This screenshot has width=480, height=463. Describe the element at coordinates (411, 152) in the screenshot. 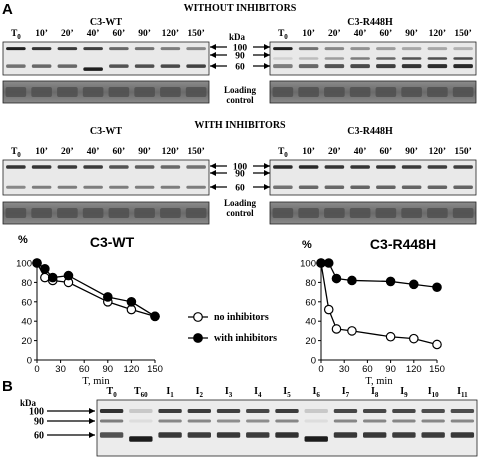

I see `lane-label-r448h-inh-5: 90’` at that location.